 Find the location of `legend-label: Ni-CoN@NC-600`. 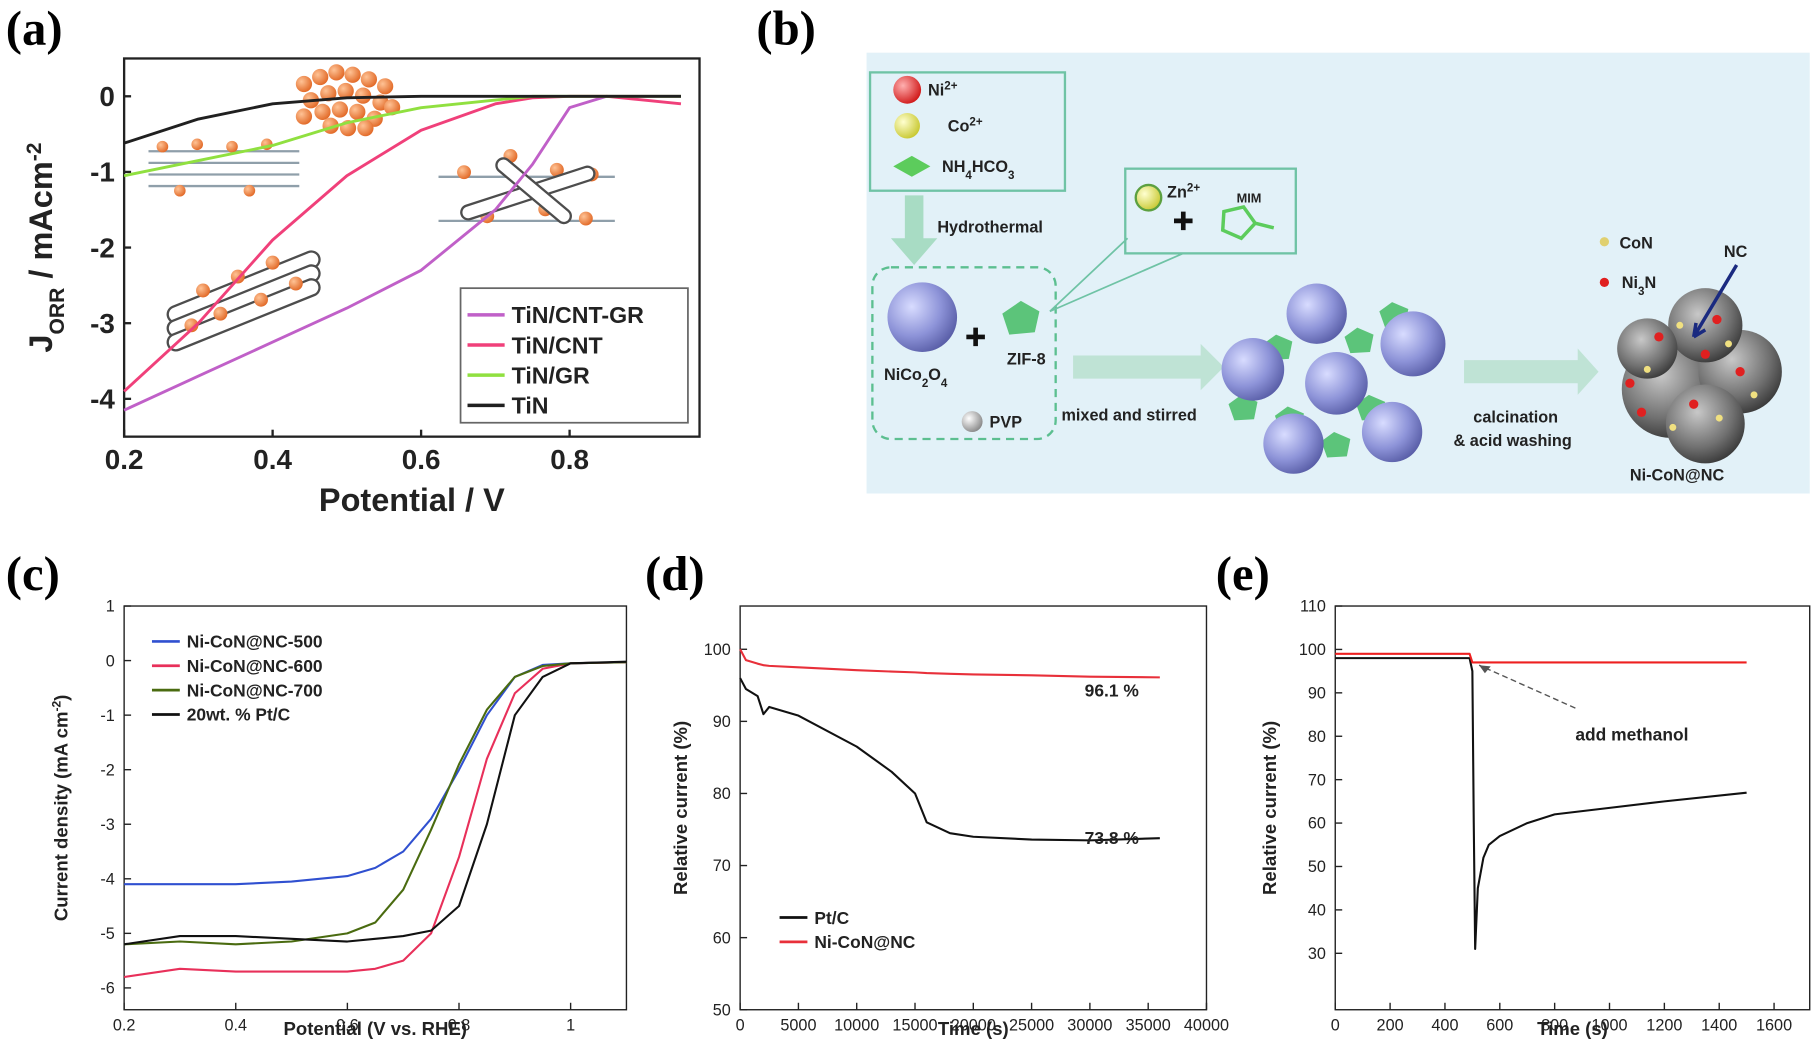

legend-label: Ni-CoN@NC-600 is located at coordinates (255, 666).